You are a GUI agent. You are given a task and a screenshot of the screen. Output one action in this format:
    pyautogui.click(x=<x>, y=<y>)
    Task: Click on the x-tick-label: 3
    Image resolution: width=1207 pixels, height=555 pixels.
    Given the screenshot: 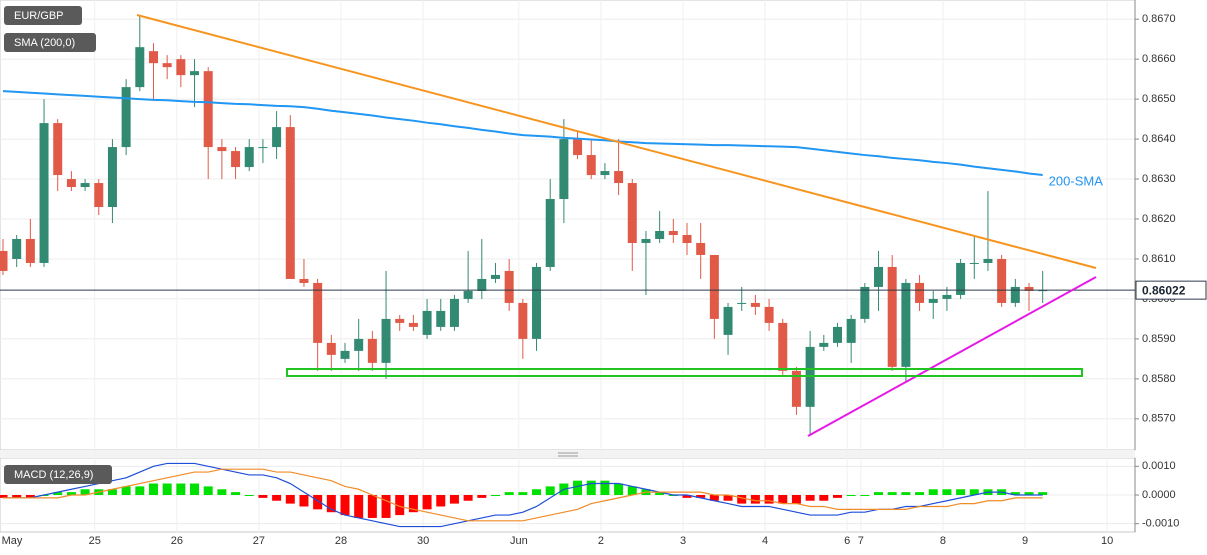 What is the action you would take?
    pyautogui.click(x=683, y=541)
    